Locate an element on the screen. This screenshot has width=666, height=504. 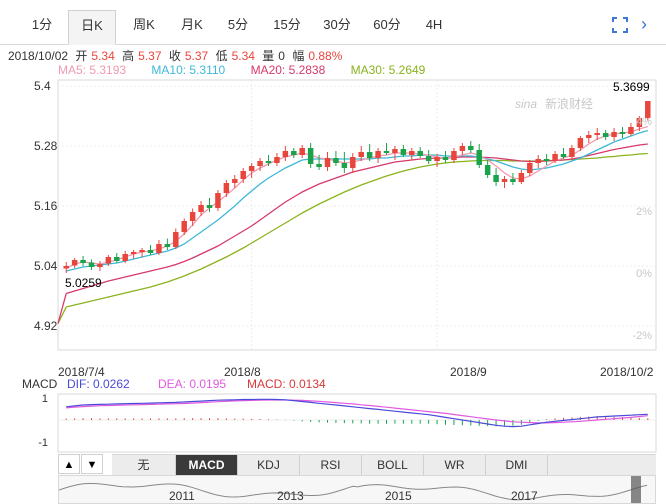
indicator-dmi: DMI is located at coordinates (517, 465).